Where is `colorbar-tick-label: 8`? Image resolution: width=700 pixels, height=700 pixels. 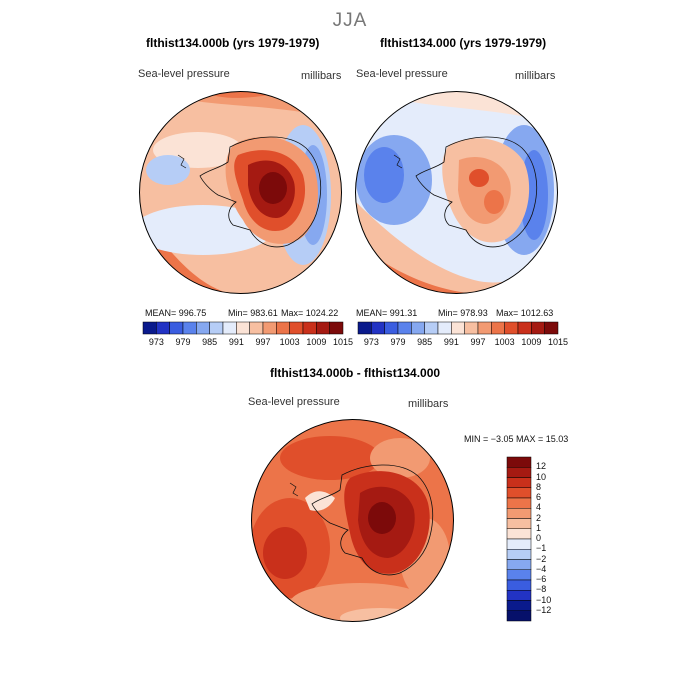
colorbar-tick-label: 8 is located at coordinates (539, 486).